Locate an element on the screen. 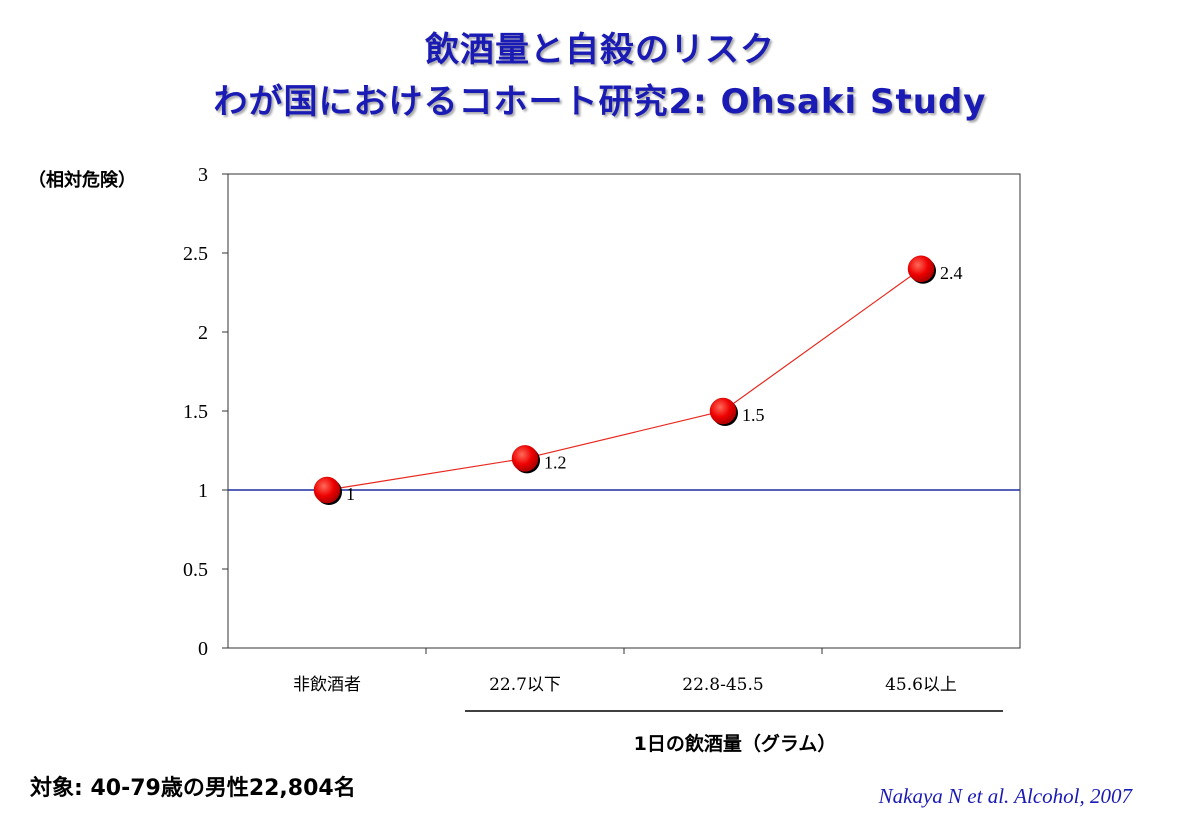  title-line-1: 飲酒量と自殺のリスク is located at coordinates (600, 50).